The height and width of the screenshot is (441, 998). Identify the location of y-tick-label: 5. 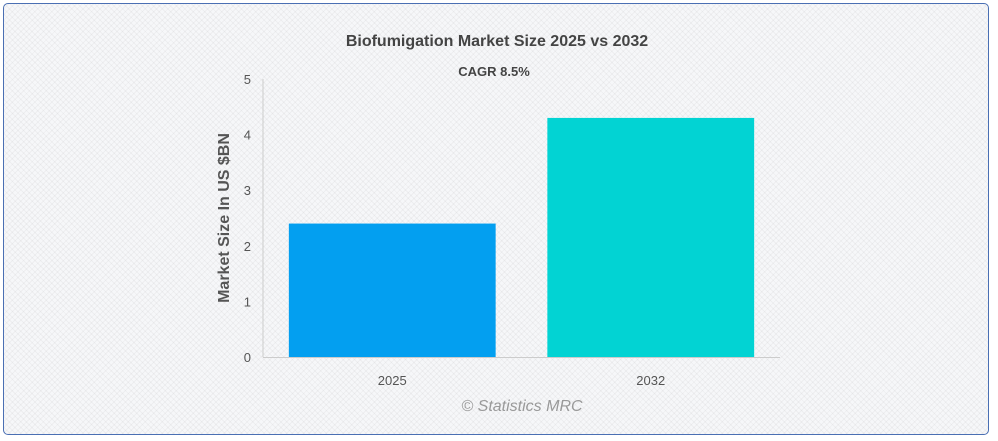
(247, 79).